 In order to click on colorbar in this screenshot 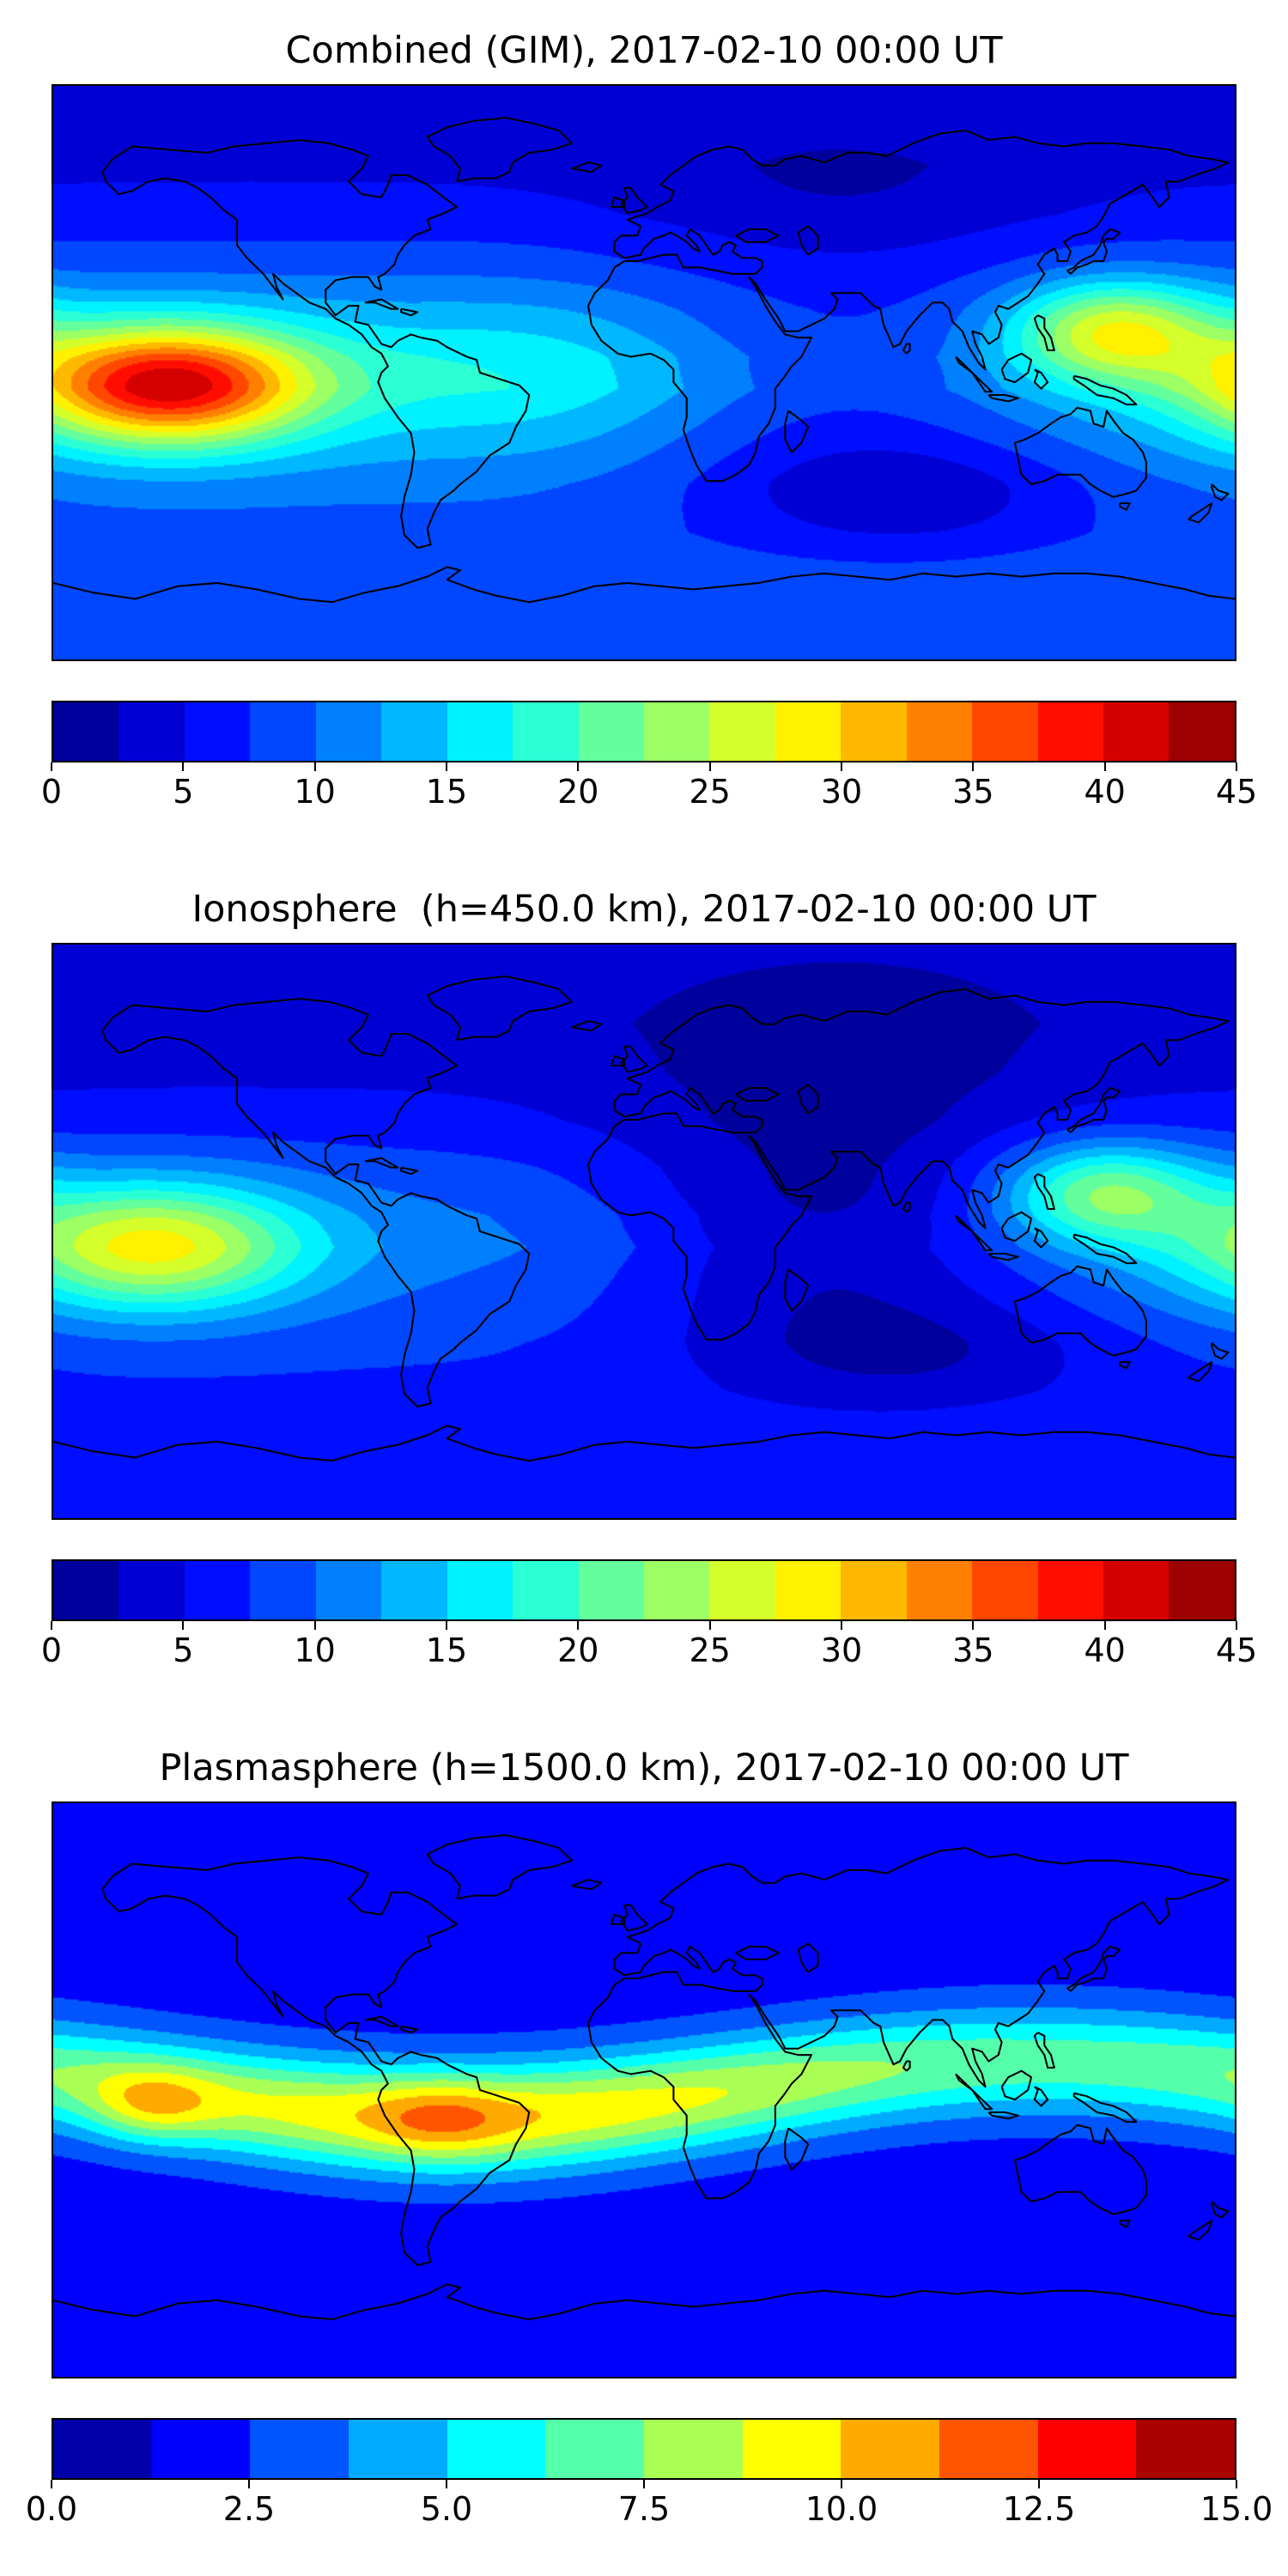, I will do `click(644, 2449)`.